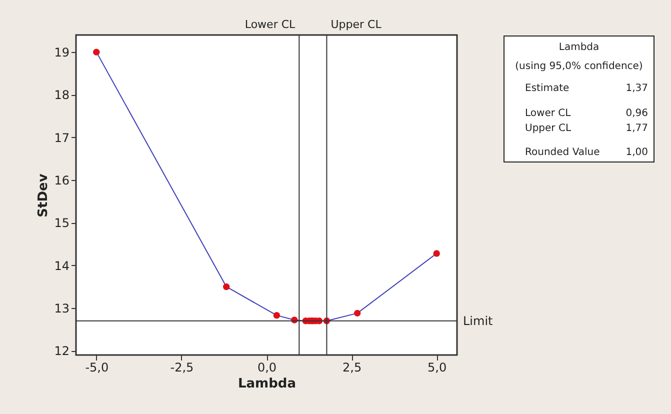 Image resolution: width=671 pixels, height=414 pixels. I want to click on x-tick-label: 0,0, so click(267, 367).